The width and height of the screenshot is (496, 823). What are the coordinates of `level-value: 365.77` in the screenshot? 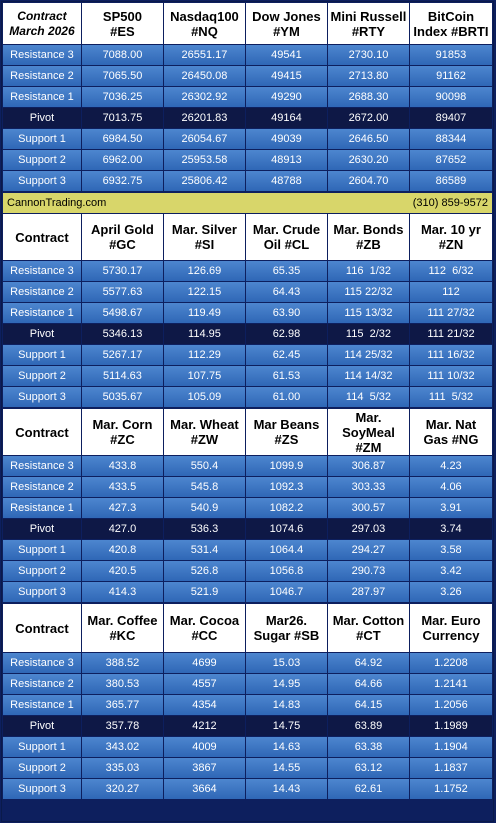 It's located at (122, 705).